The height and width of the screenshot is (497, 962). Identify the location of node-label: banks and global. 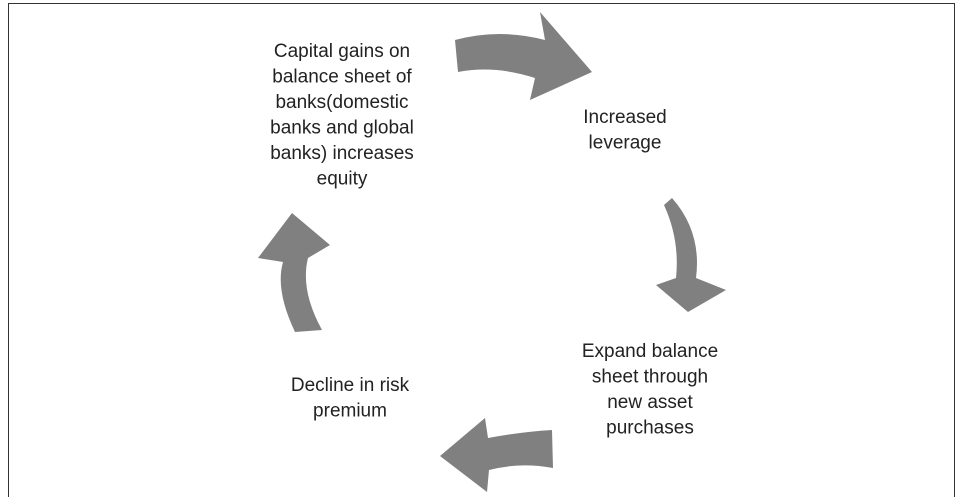
(342, 128).